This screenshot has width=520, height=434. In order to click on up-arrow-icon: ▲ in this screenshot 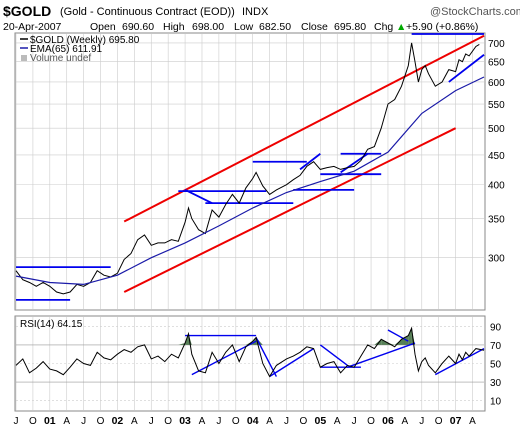, I will do `click(401, 27)`.